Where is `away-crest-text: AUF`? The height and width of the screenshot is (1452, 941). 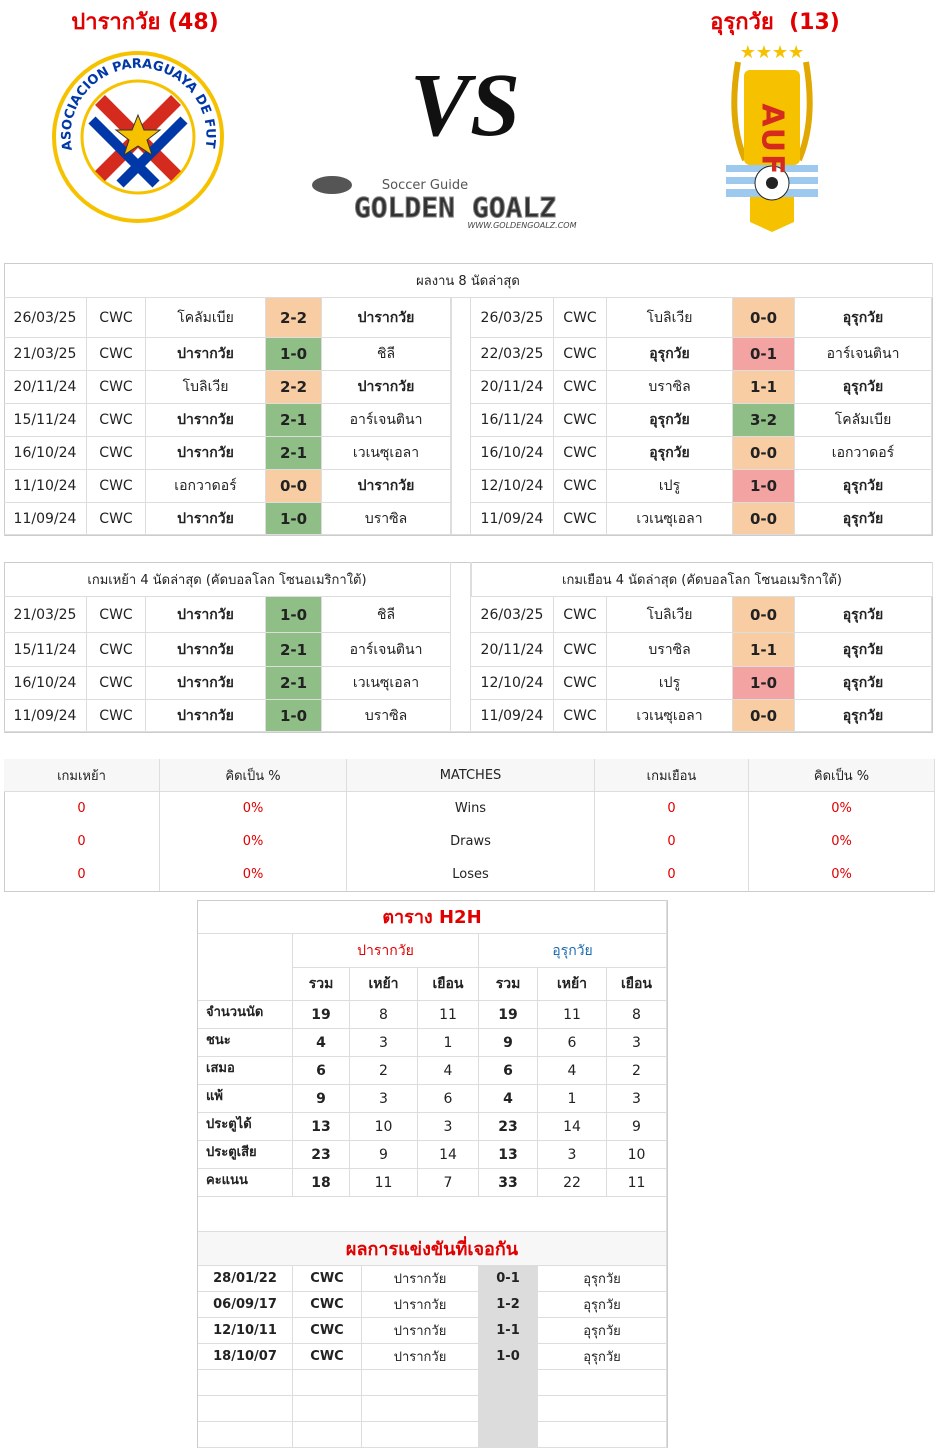 away-crest-text: AUF is located at coordinates (772, 139).